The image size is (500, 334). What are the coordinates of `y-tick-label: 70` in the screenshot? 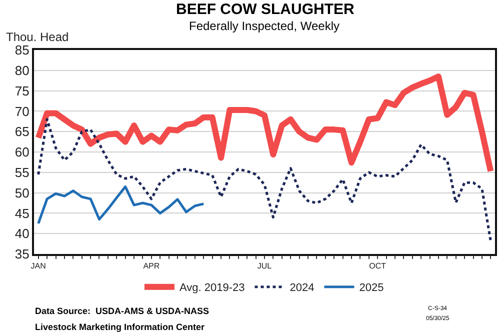 It's located at (22, 111).